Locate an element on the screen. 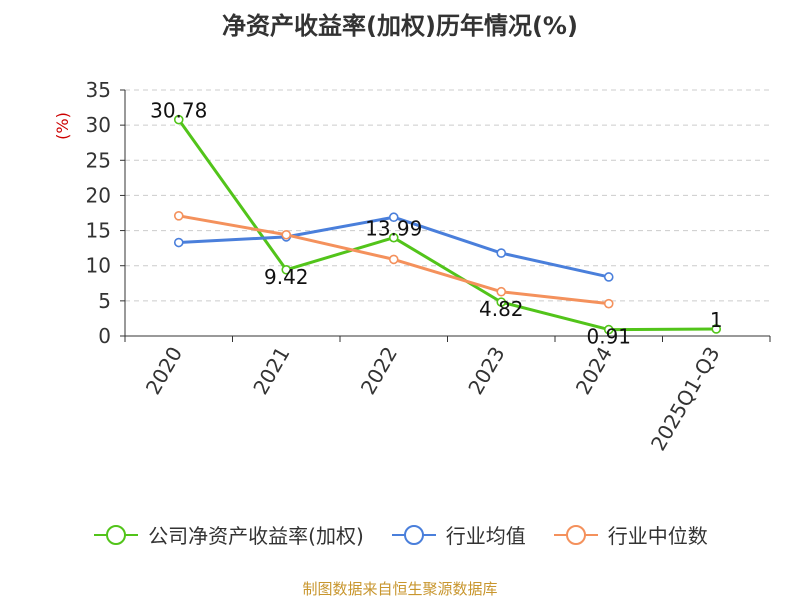 This screenshot has width=800, height=600. x-tick-label: 2024 is located at coordinates (594, 371).